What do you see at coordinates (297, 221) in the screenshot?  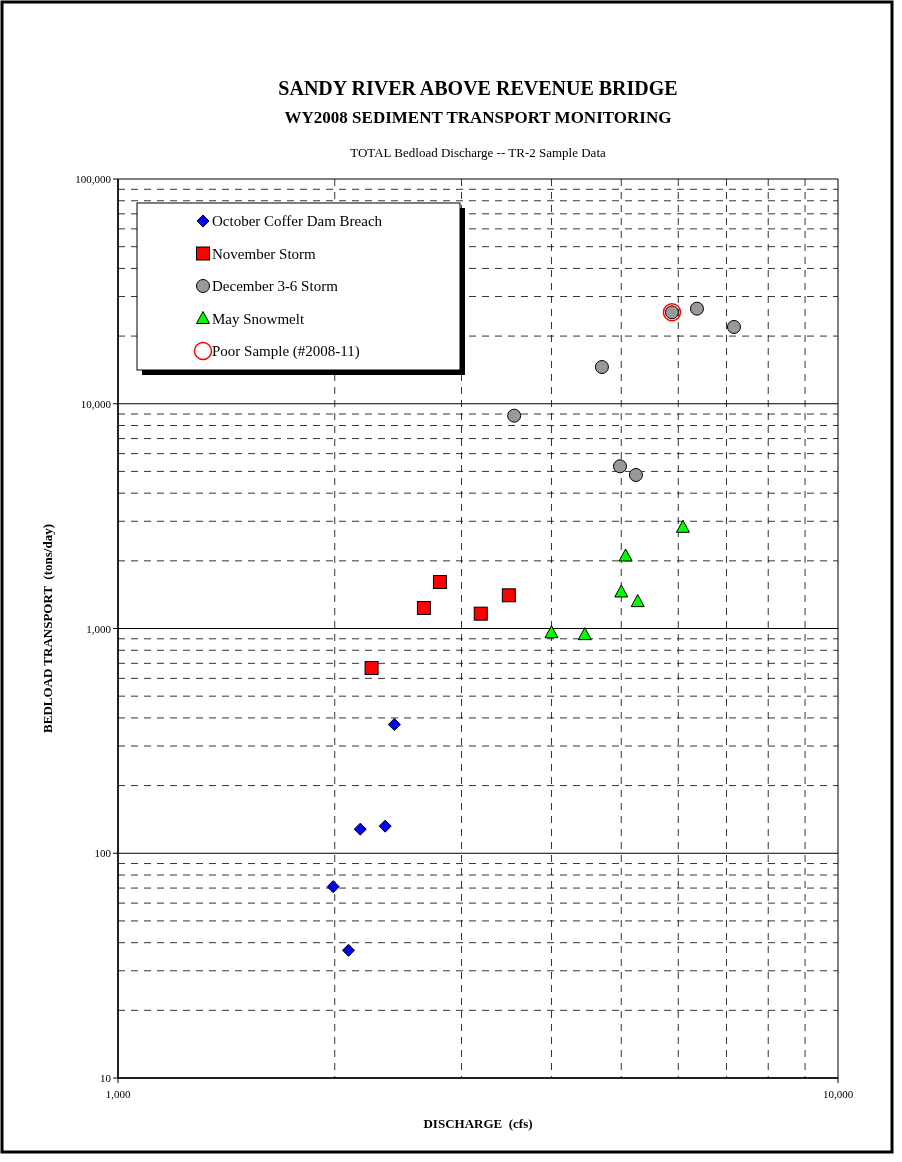 I see `legend-label: October Coffer Dam Breach` at bounding box center [297, 221].